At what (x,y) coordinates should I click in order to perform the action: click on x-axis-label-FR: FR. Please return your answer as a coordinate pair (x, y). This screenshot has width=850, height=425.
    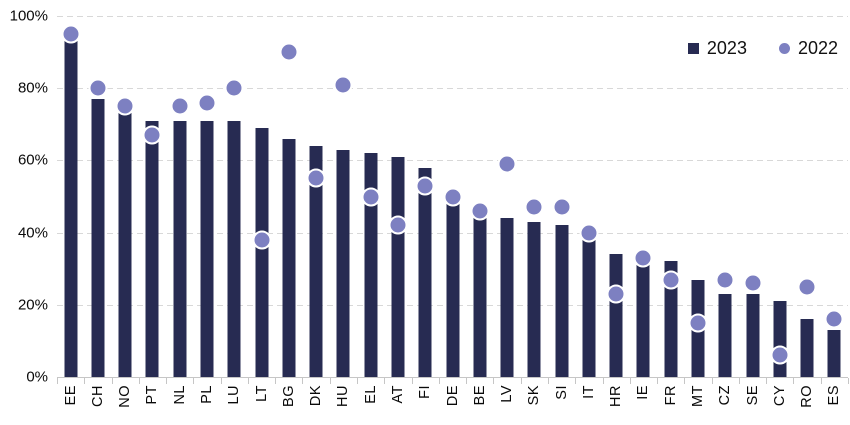
    Looking at the image, I should click on (670, 395).